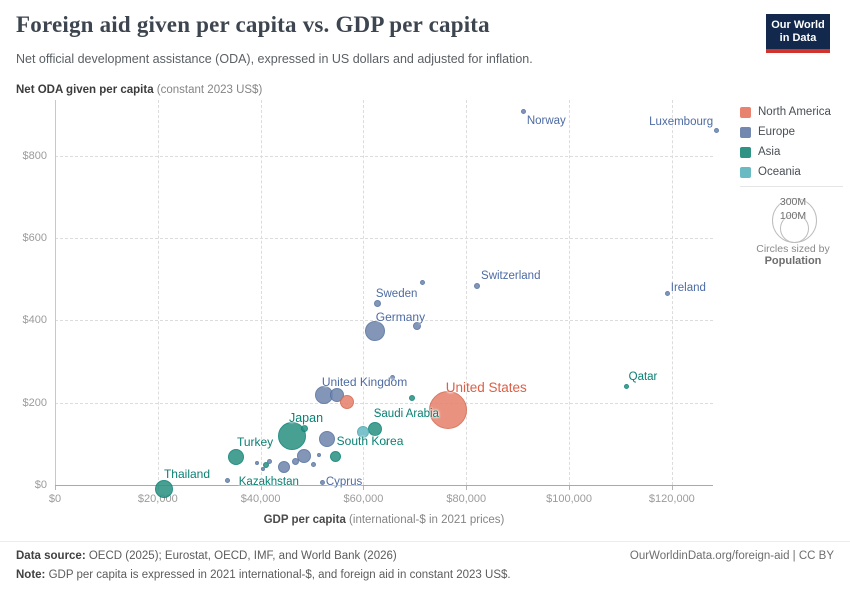 Image resolution: width=850 pixels, height=600 pixels. I want to click on data-point-switzerland, so click(477, 286).